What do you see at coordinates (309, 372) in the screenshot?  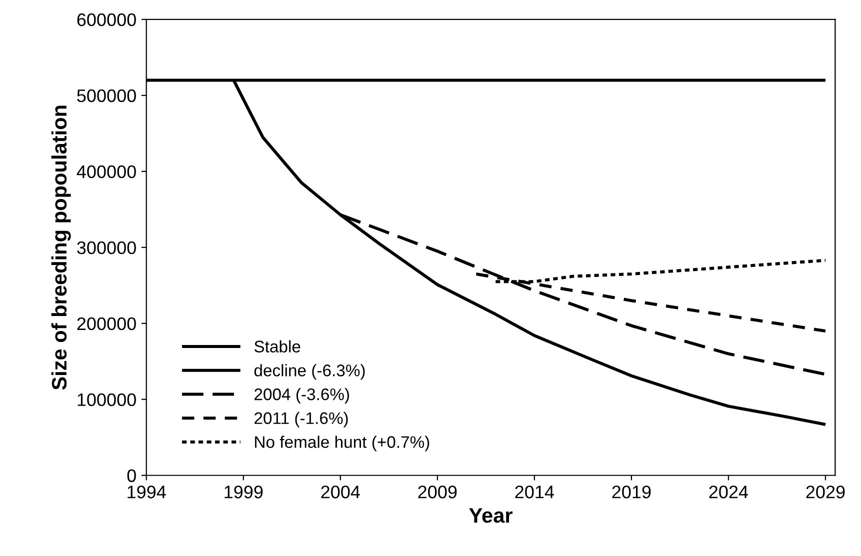 I see `legend-label: decline (-6.3%)` at bounding box center [309, 372].